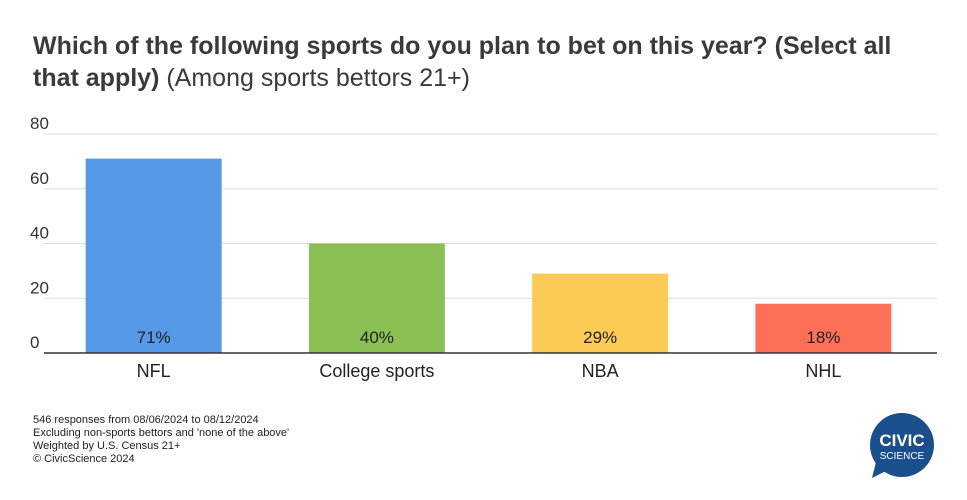 This screenshot has width=967, height=500. I want to click on x-tick-label: College sports, so click(376, 371).